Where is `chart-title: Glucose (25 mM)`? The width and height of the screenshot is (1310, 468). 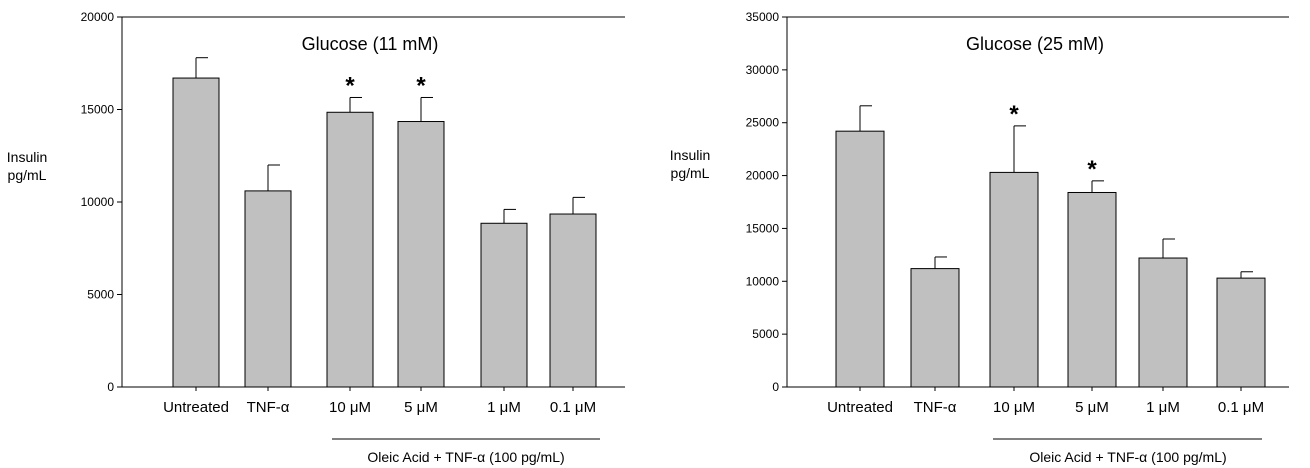 chart-title: Glucose (25 mM) is located at coordinates (1035, 44).